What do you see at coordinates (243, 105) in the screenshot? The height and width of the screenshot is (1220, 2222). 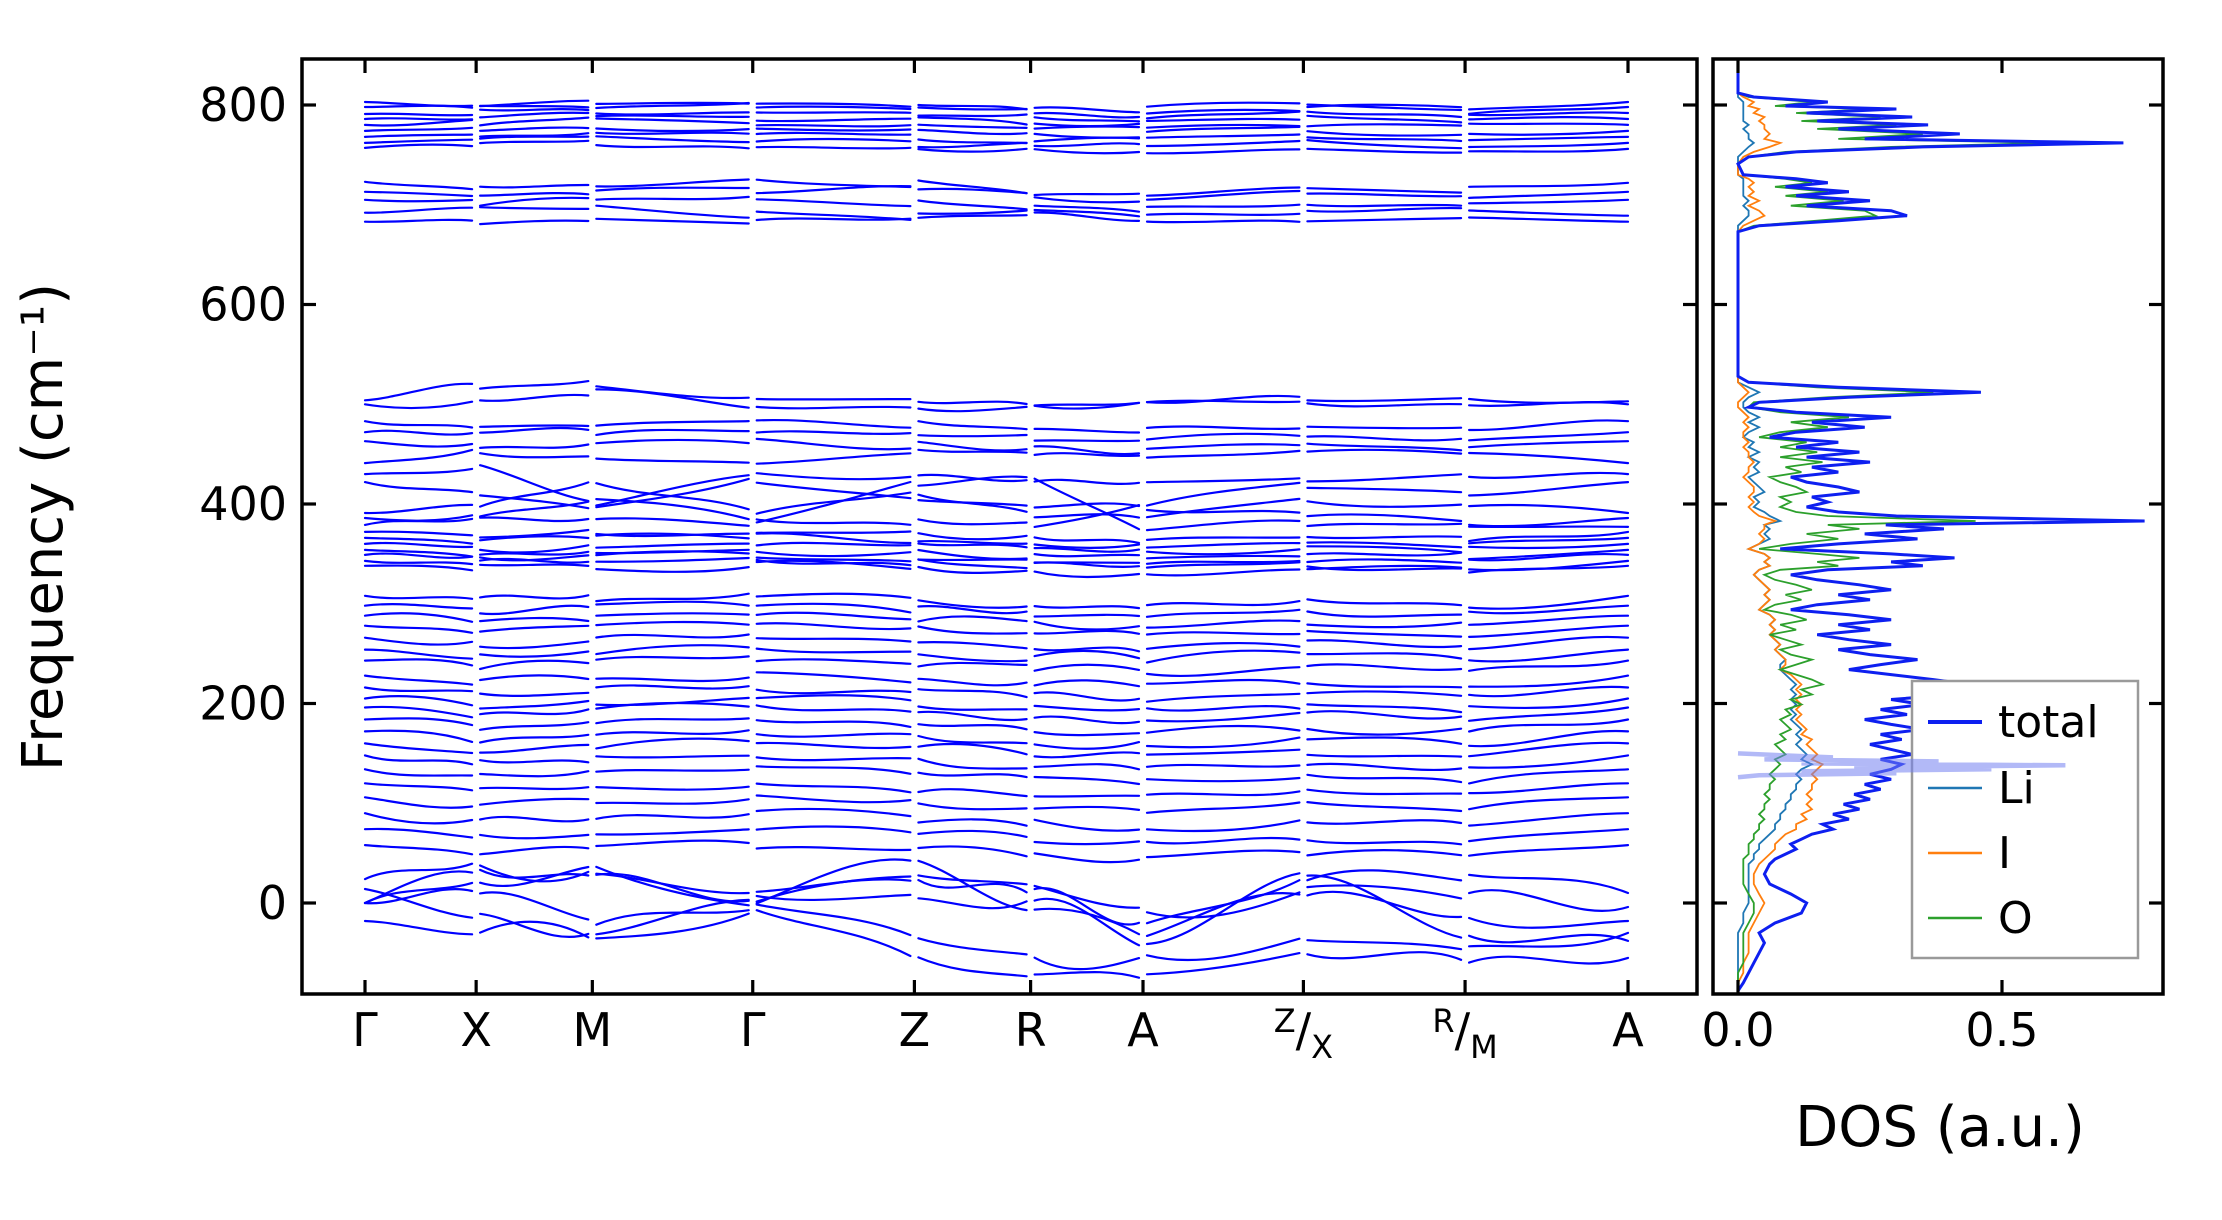 I see `y-tick-label: 800` at bounding box center [243, 105].